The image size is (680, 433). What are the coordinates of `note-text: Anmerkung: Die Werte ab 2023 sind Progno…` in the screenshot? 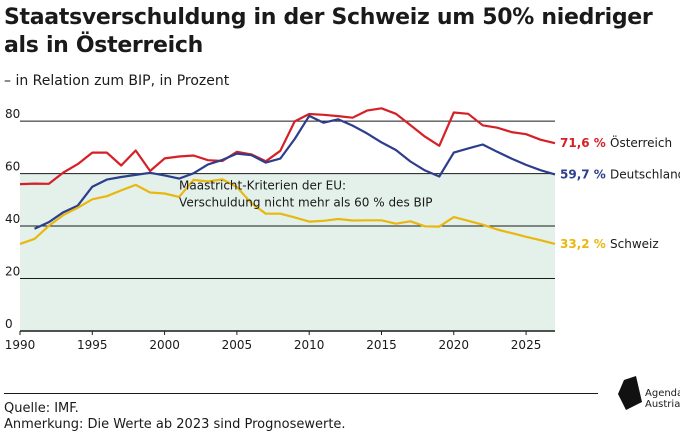 It's located at (175, 424).